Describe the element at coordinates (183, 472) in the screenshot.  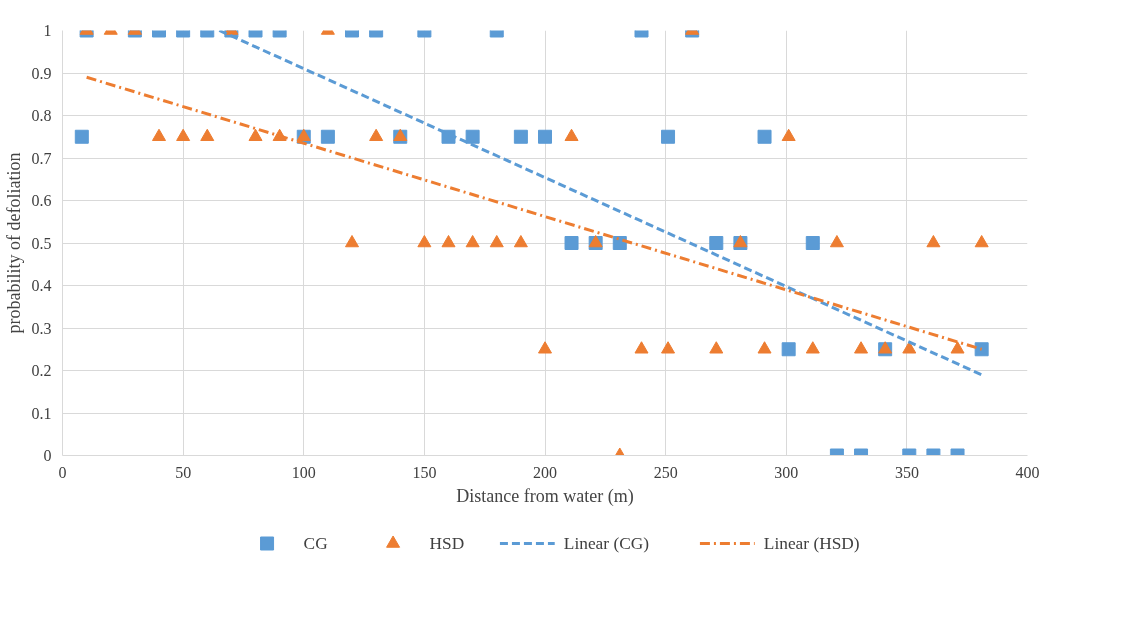
I see `x-tick-label: 50` at that location.